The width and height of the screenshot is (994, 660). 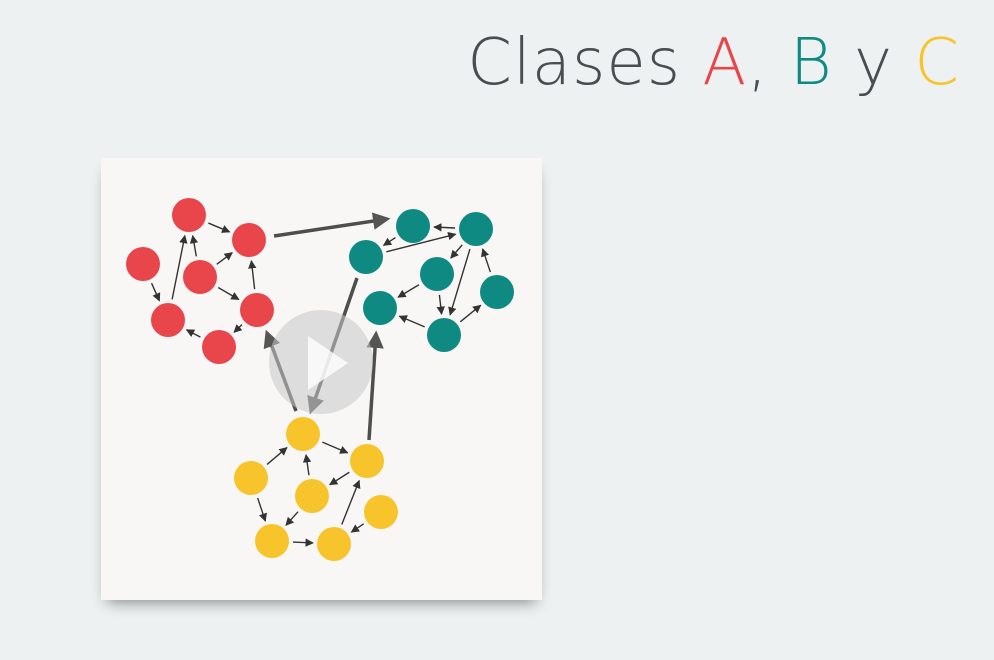 I want to click on page-title: Clases A, B y C, so click(x=713, y=63).